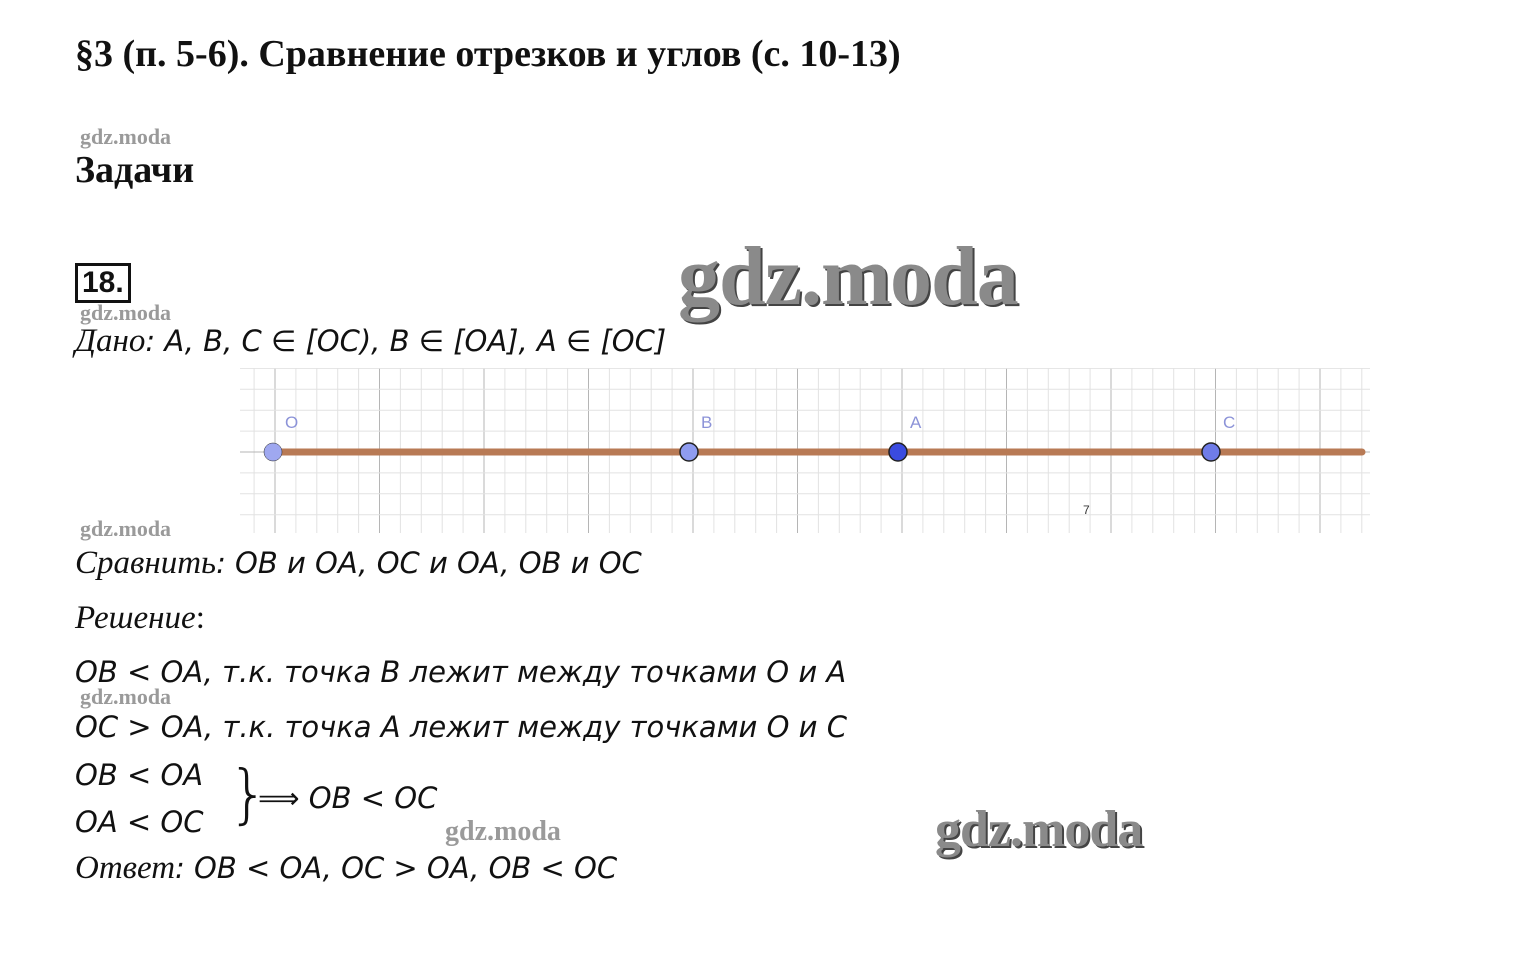 The image size is (1532, 963). Describe the element at coordinates (139, 822) in the screenshot. I see `system-line-2: OA < OC` at that location.